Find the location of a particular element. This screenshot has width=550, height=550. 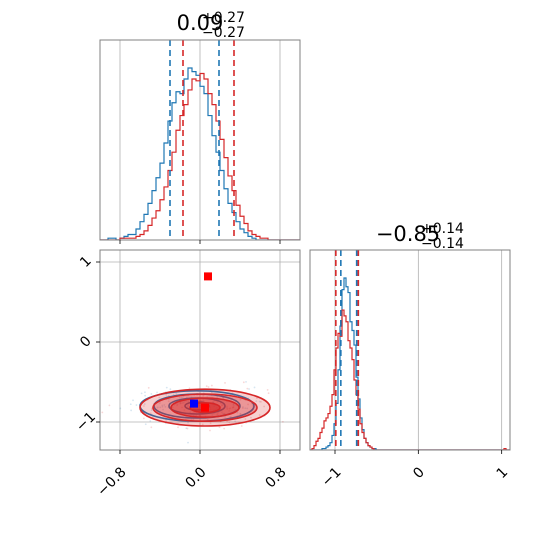

x-tick-label: 1 is located at coordinates (503, 473).